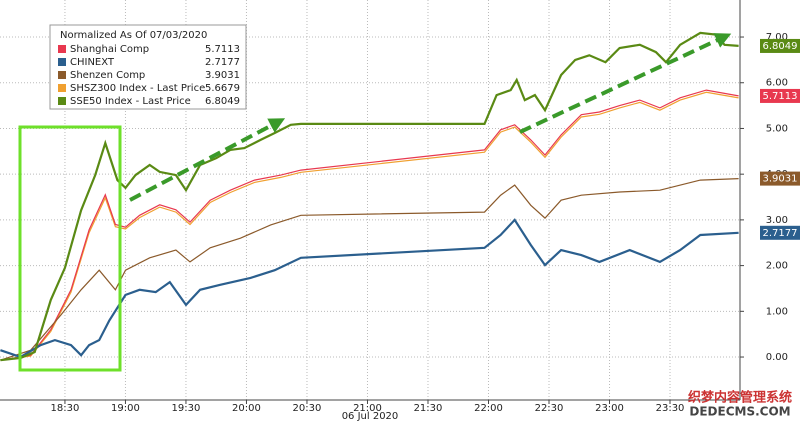 This screenshot has width=800, height=423. Describe the element at coordinates (777, 220) in the screenshot. I see `y-tick-label: 3.00` at that location.